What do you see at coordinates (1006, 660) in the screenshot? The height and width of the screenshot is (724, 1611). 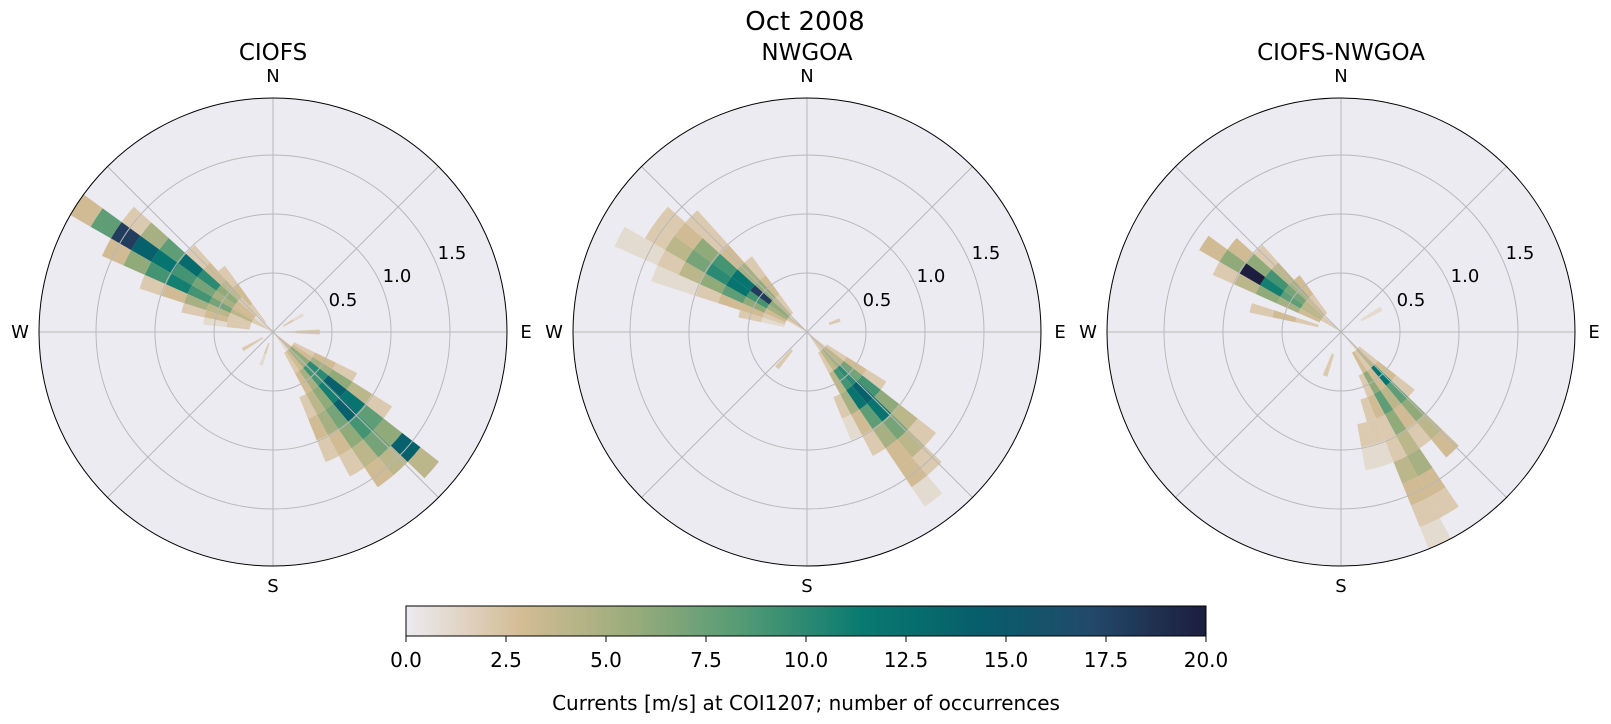 I see `colorbar-tick-label: 15.0` at bounding box center [1006, 660].